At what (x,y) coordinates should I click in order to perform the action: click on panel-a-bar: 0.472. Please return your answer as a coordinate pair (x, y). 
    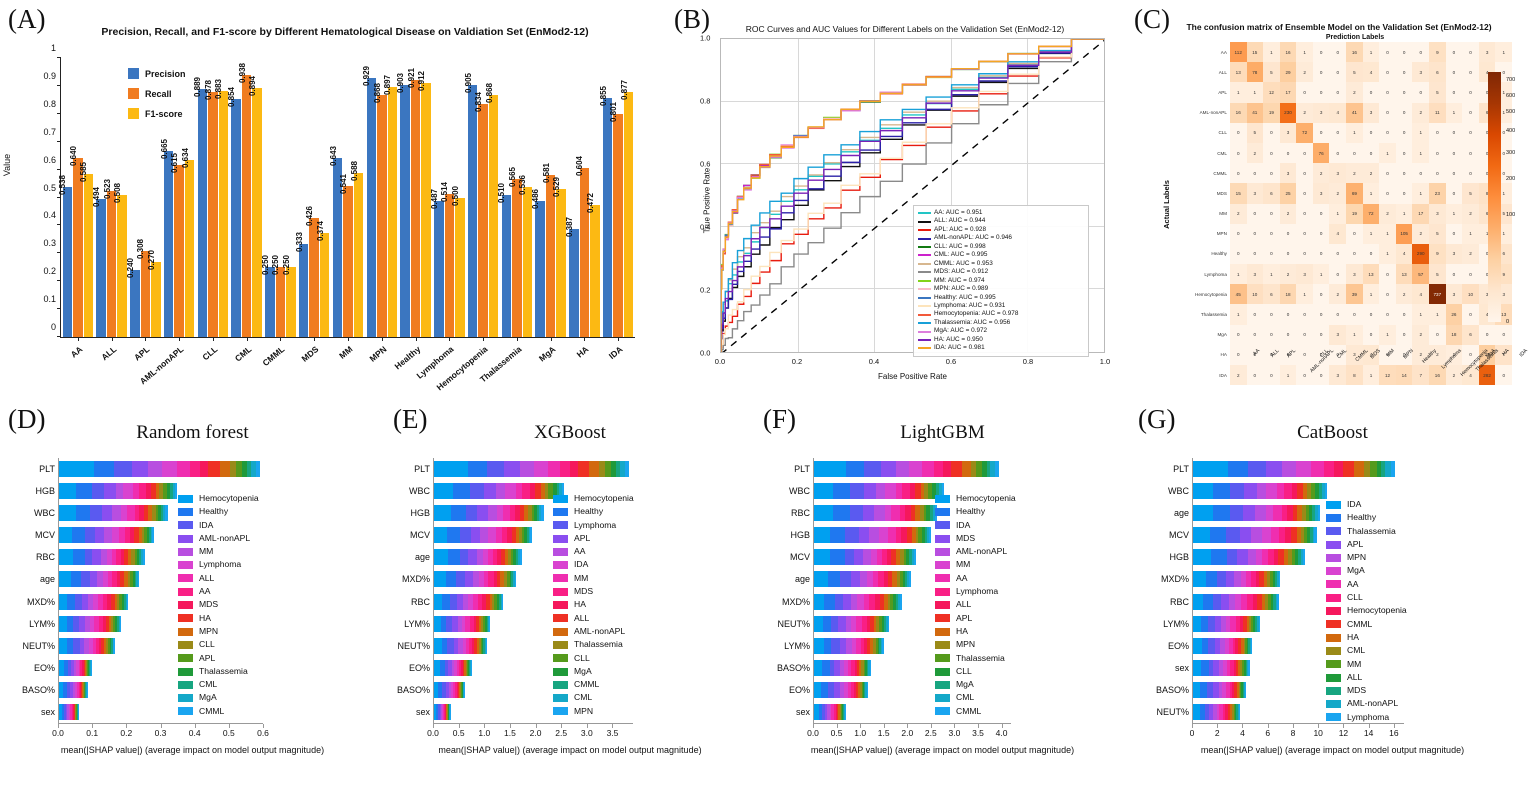
    Looking at the image, I should click on (593, 265).